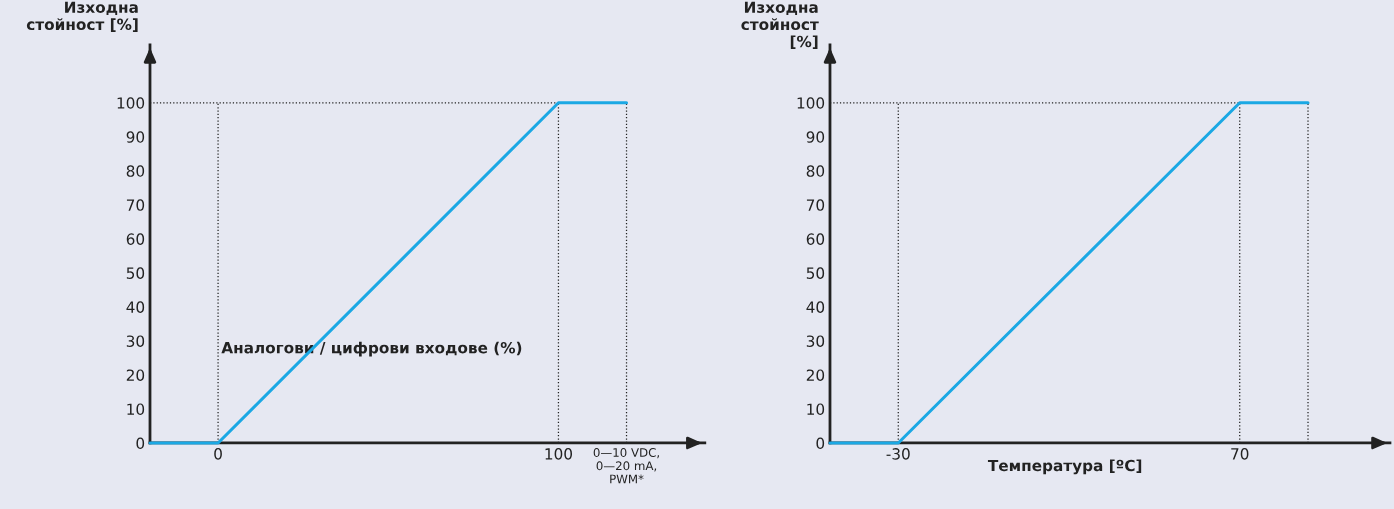 The image size is (1394, 509). What do you see at coordinates (559, 454) in the screenshot?
I see `x-tick-label: 100` at bounding box center [559, 454].